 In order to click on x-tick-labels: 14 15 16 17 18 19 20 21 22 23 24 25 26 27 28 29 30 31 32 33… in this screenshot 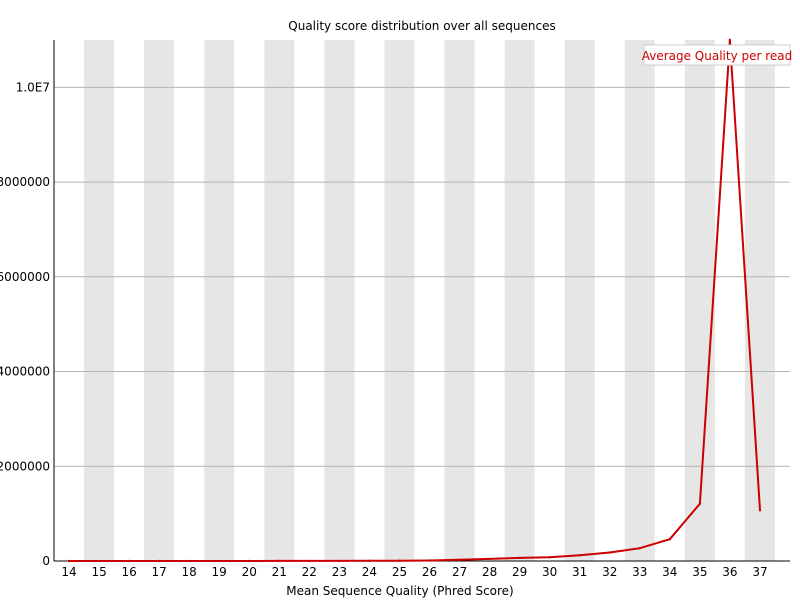, I will do `click(414, 572)`.